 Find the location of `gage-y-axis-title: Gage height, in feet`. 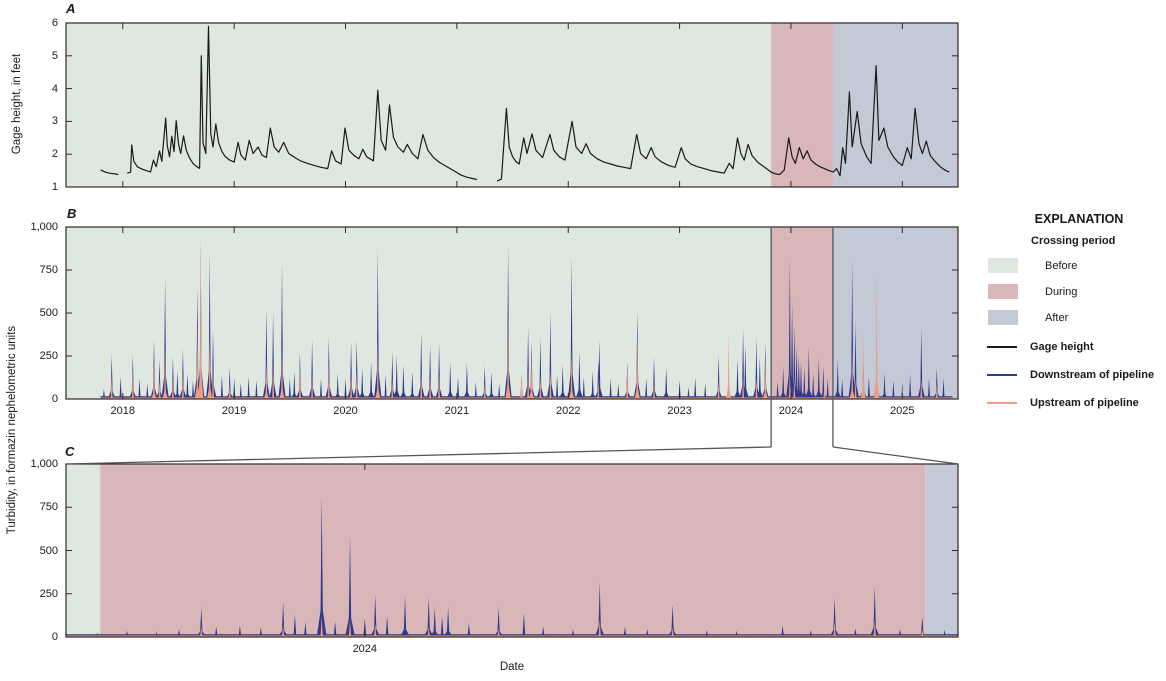

gage-y-axis-title: Gage height, in feet is located at coordinates (17, 104).